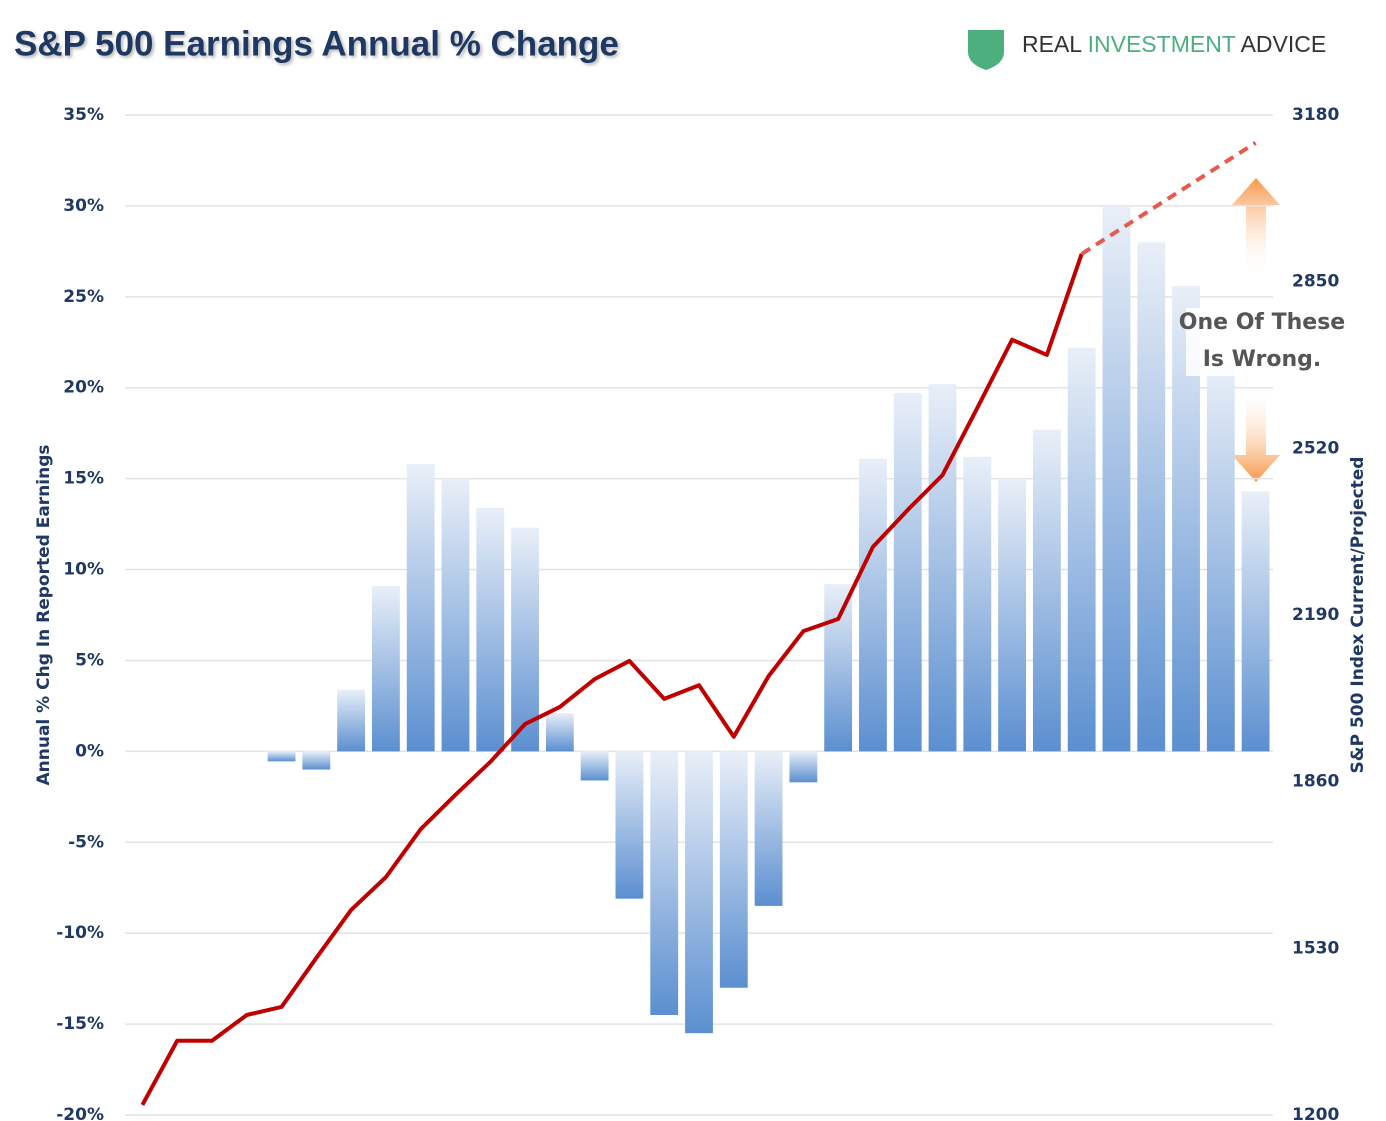 The width and height of the screenshot is (1386, 1121). What do you see at coordinates (83, 115) in the screenshot?
I see `y-tick-label: 35%` at bounding box center [83, 115].